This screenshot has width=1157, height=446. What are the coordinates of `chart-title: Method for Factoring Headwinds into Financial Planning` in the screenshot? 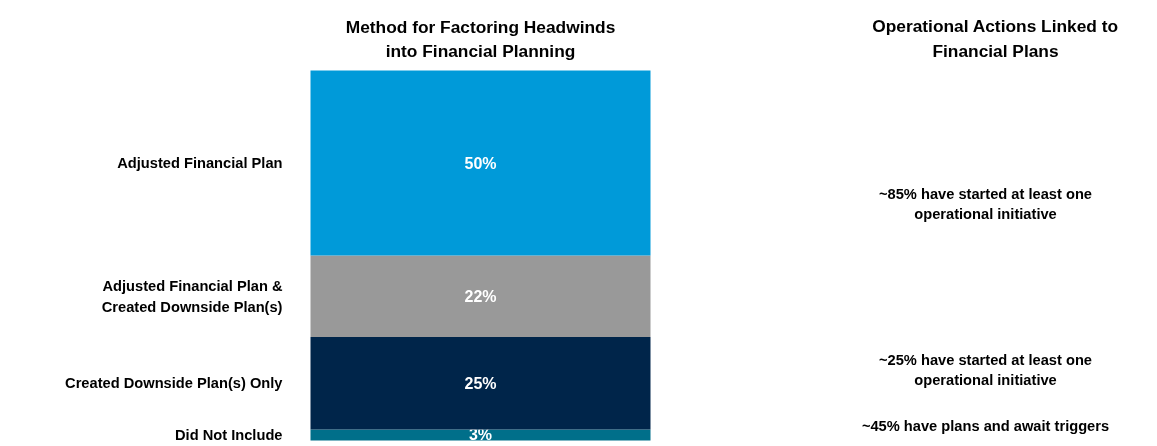 It's located at (480, 38).